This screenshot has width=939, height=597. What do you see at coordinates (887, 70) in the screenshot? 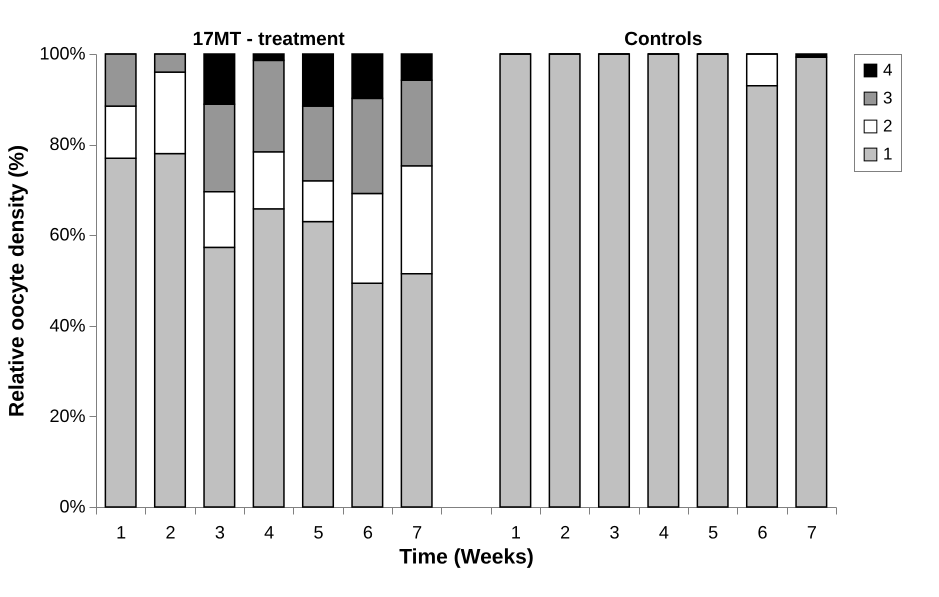
I see `legend-label: 4` at bounding box center [887, 70].